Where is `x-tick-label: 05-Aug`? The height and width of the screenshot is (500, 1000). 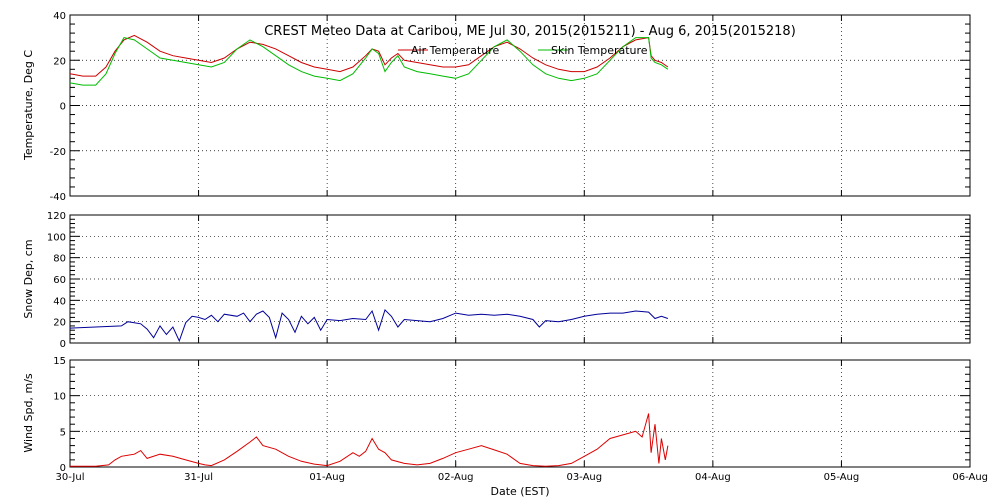
x-tick-label: 05-Aug is located at coordinates (842, 477).